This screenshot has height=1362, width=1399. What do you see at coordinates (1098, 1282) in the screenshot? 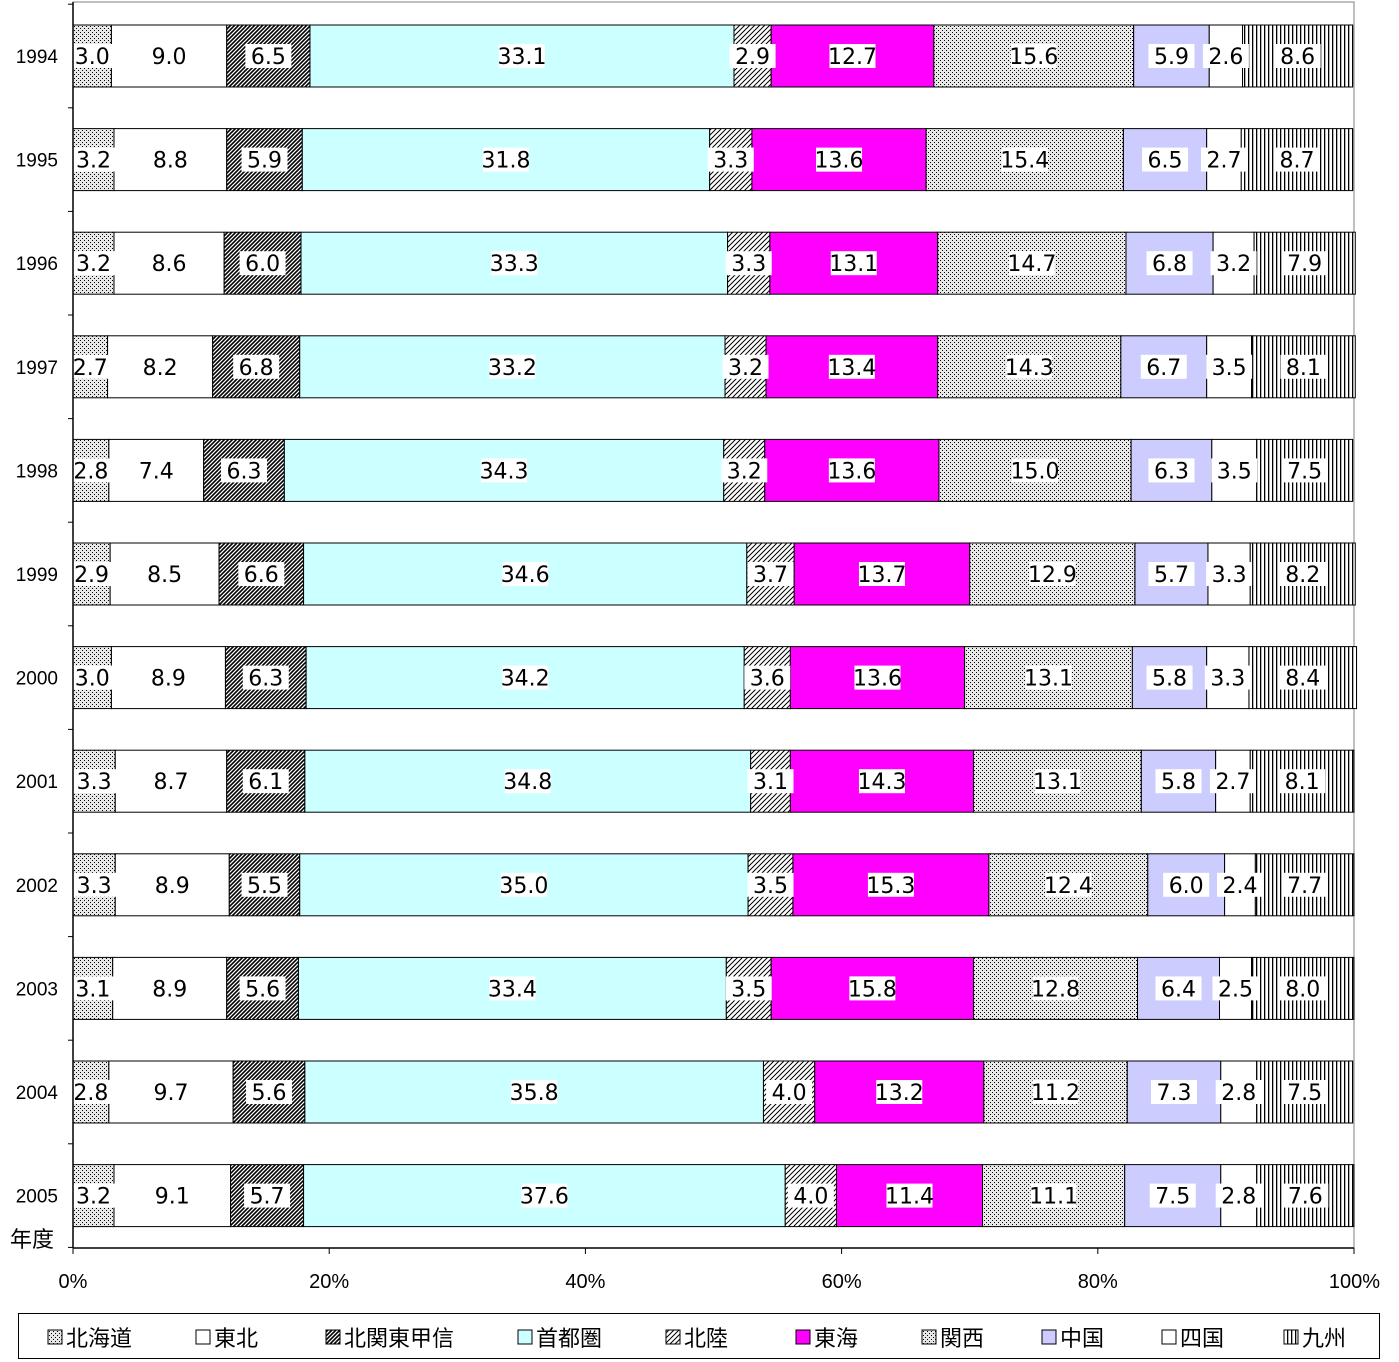
I see `x-tick-label: 80%` at bounding box center [1098, 1282].